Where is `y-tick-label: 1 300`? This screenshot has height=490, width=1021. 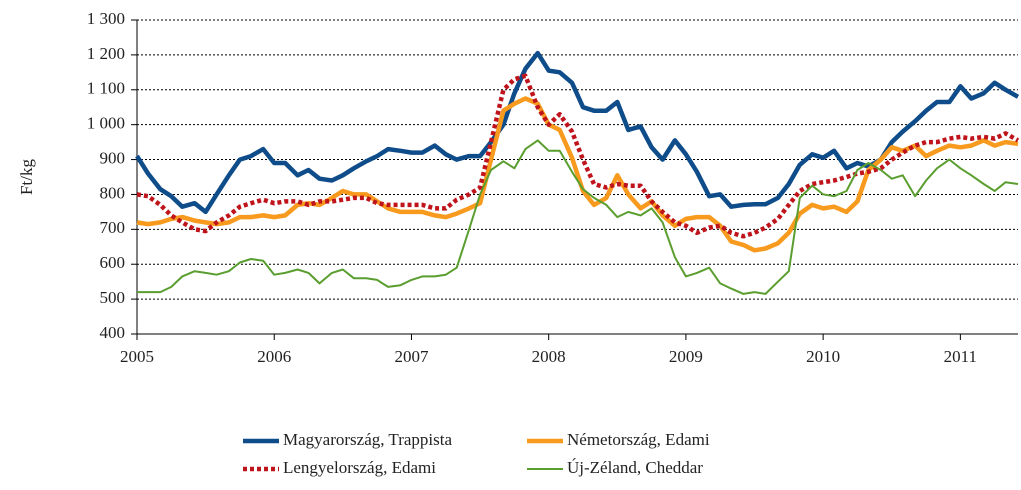
y-tick-label: 1 300 is located at coordinates (106, 18).